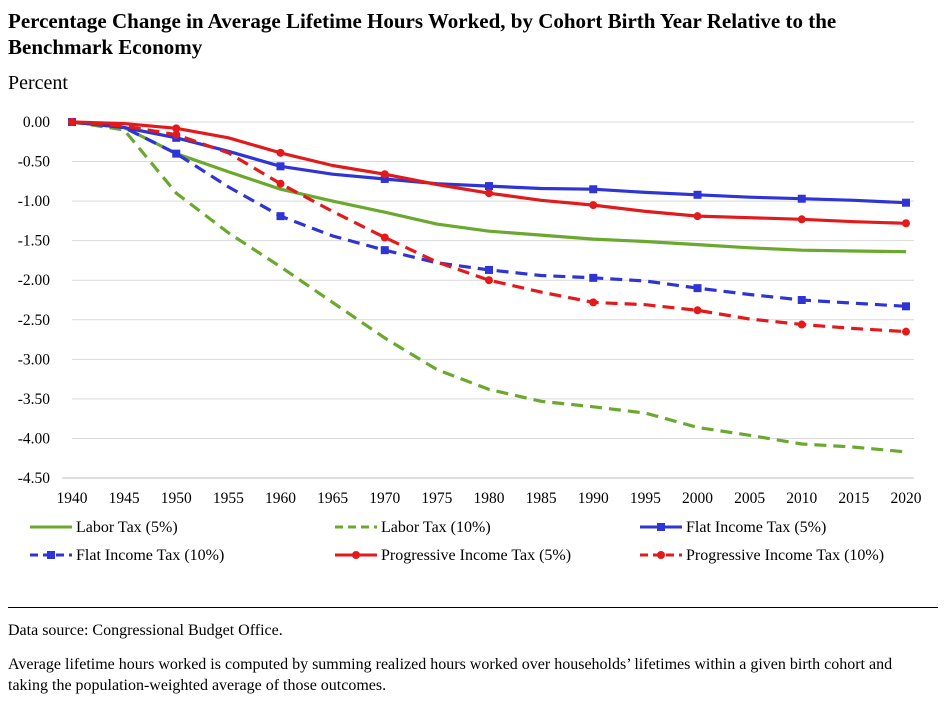 The height and width of the screenshot is (705, 948). What do you see at coordinates (34, 162) in the screenshot?
I see `y-tick-label: -0.50` at bounding box center [34, 162].